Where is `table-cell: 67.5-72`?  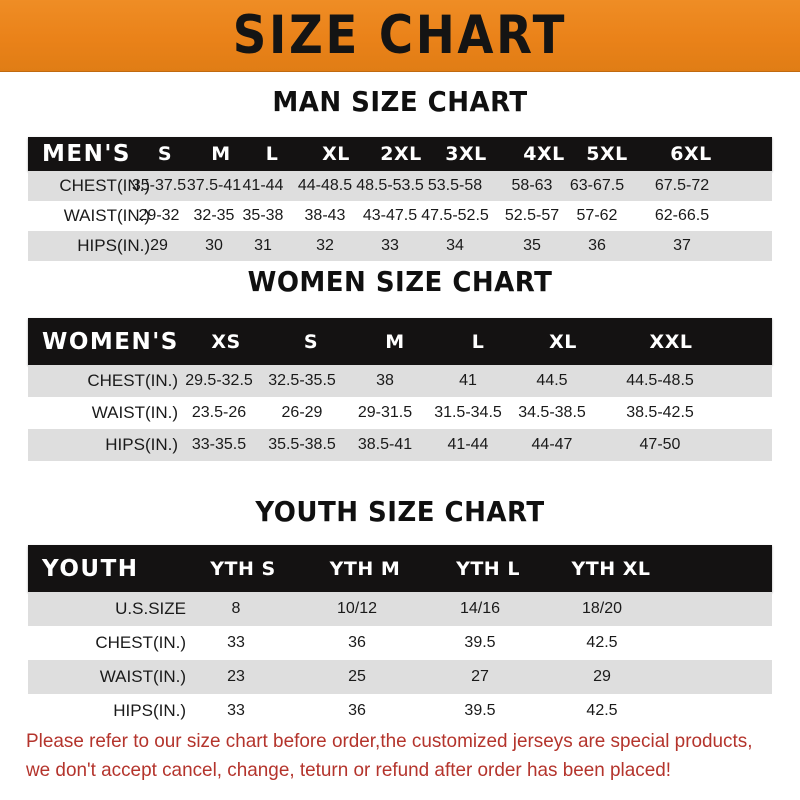
table-cell: 67.5-72 is located at coordinates (682, 185).